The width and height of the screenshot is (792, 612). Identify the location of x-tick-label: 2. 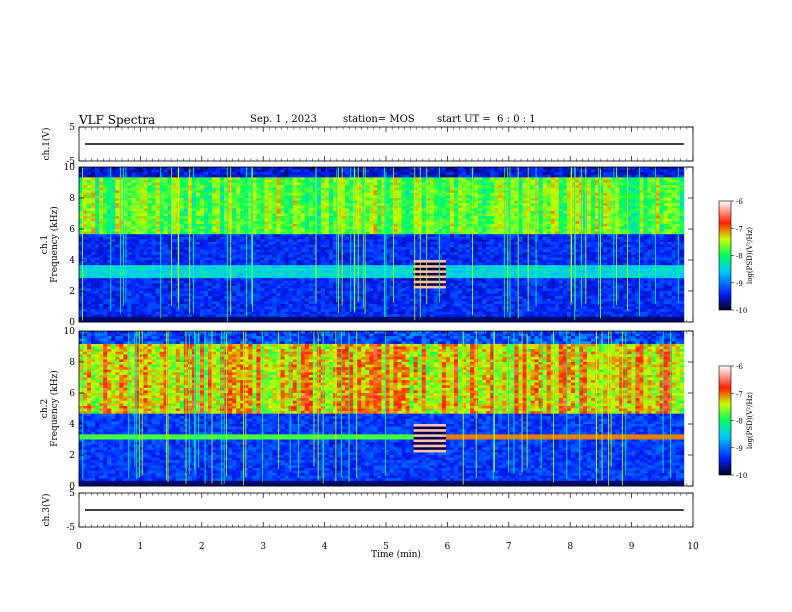
(202, 547).